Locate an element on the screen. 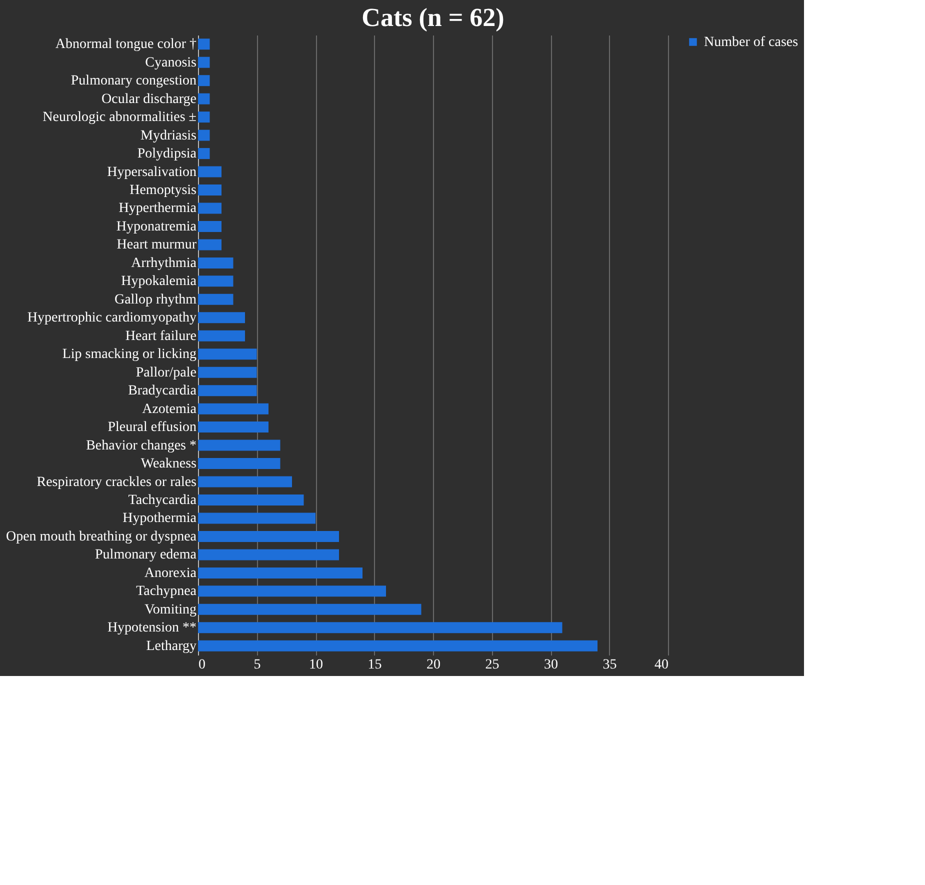 The image size is (925, 885). y-tick-label: Hypothermia is located at coordinates (160, 518).